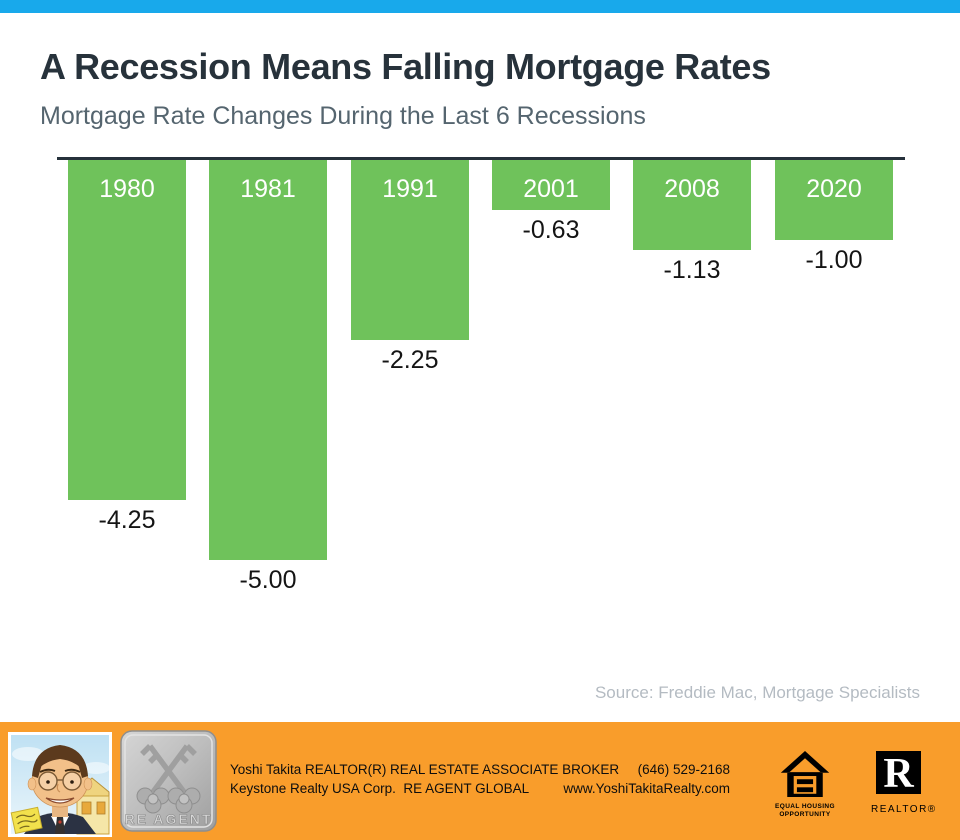  I want to click on equal-housing-logo: EQUAL HOUSING OPPORTUNITY, so click(805, 784).